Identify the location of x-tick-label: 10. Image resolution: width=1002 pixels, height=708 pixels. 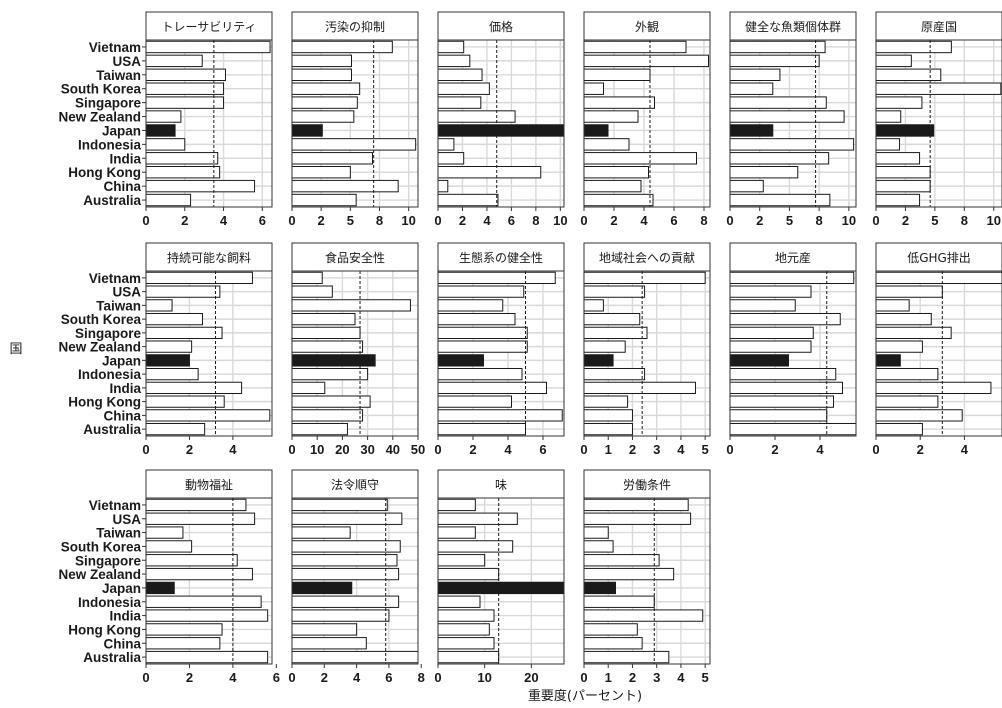
(484, 677).